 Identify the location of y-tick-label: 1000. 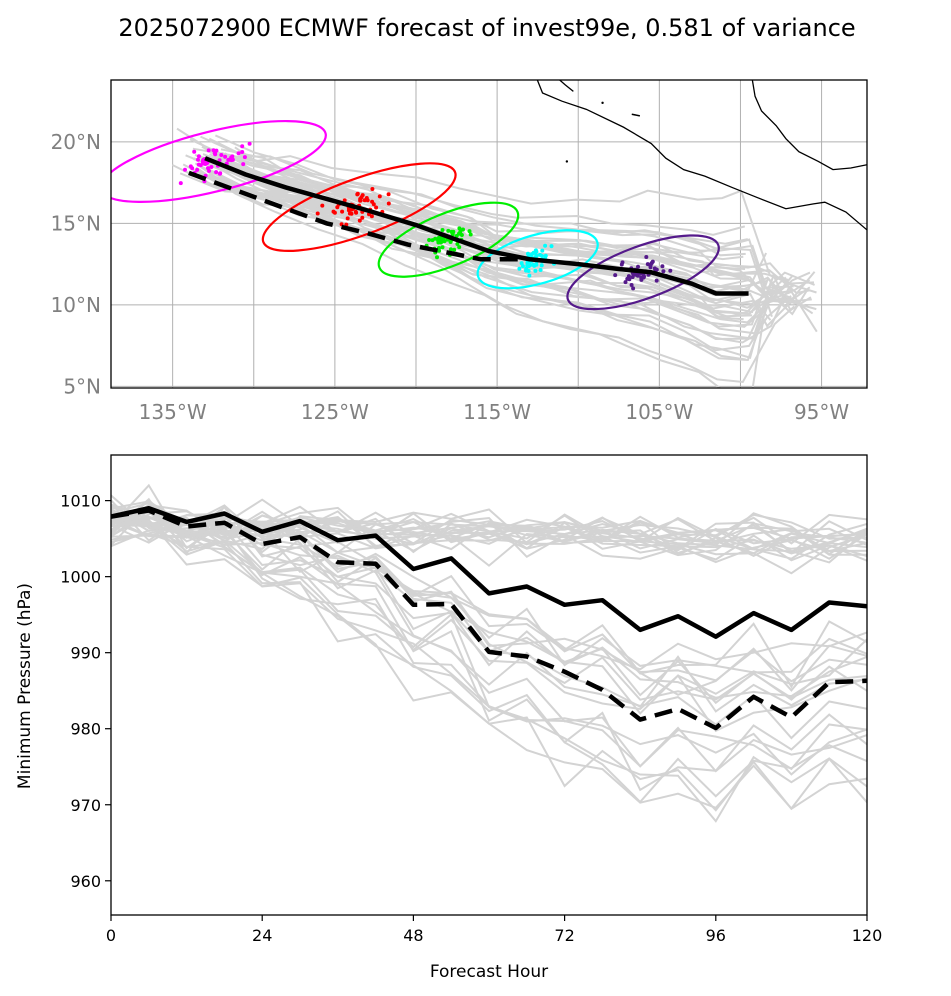
(80, 577).